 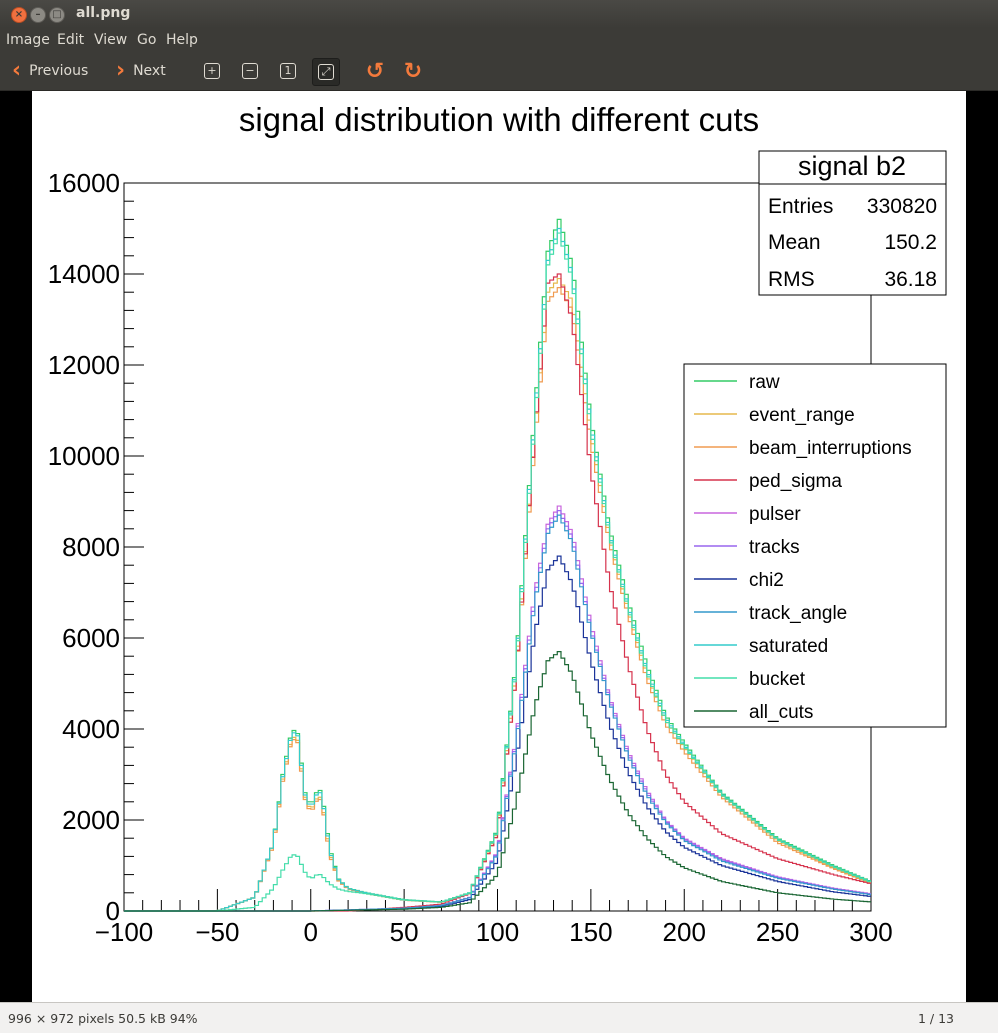 I want to click on stats-title: signal b2, so click(x=852, y=166).